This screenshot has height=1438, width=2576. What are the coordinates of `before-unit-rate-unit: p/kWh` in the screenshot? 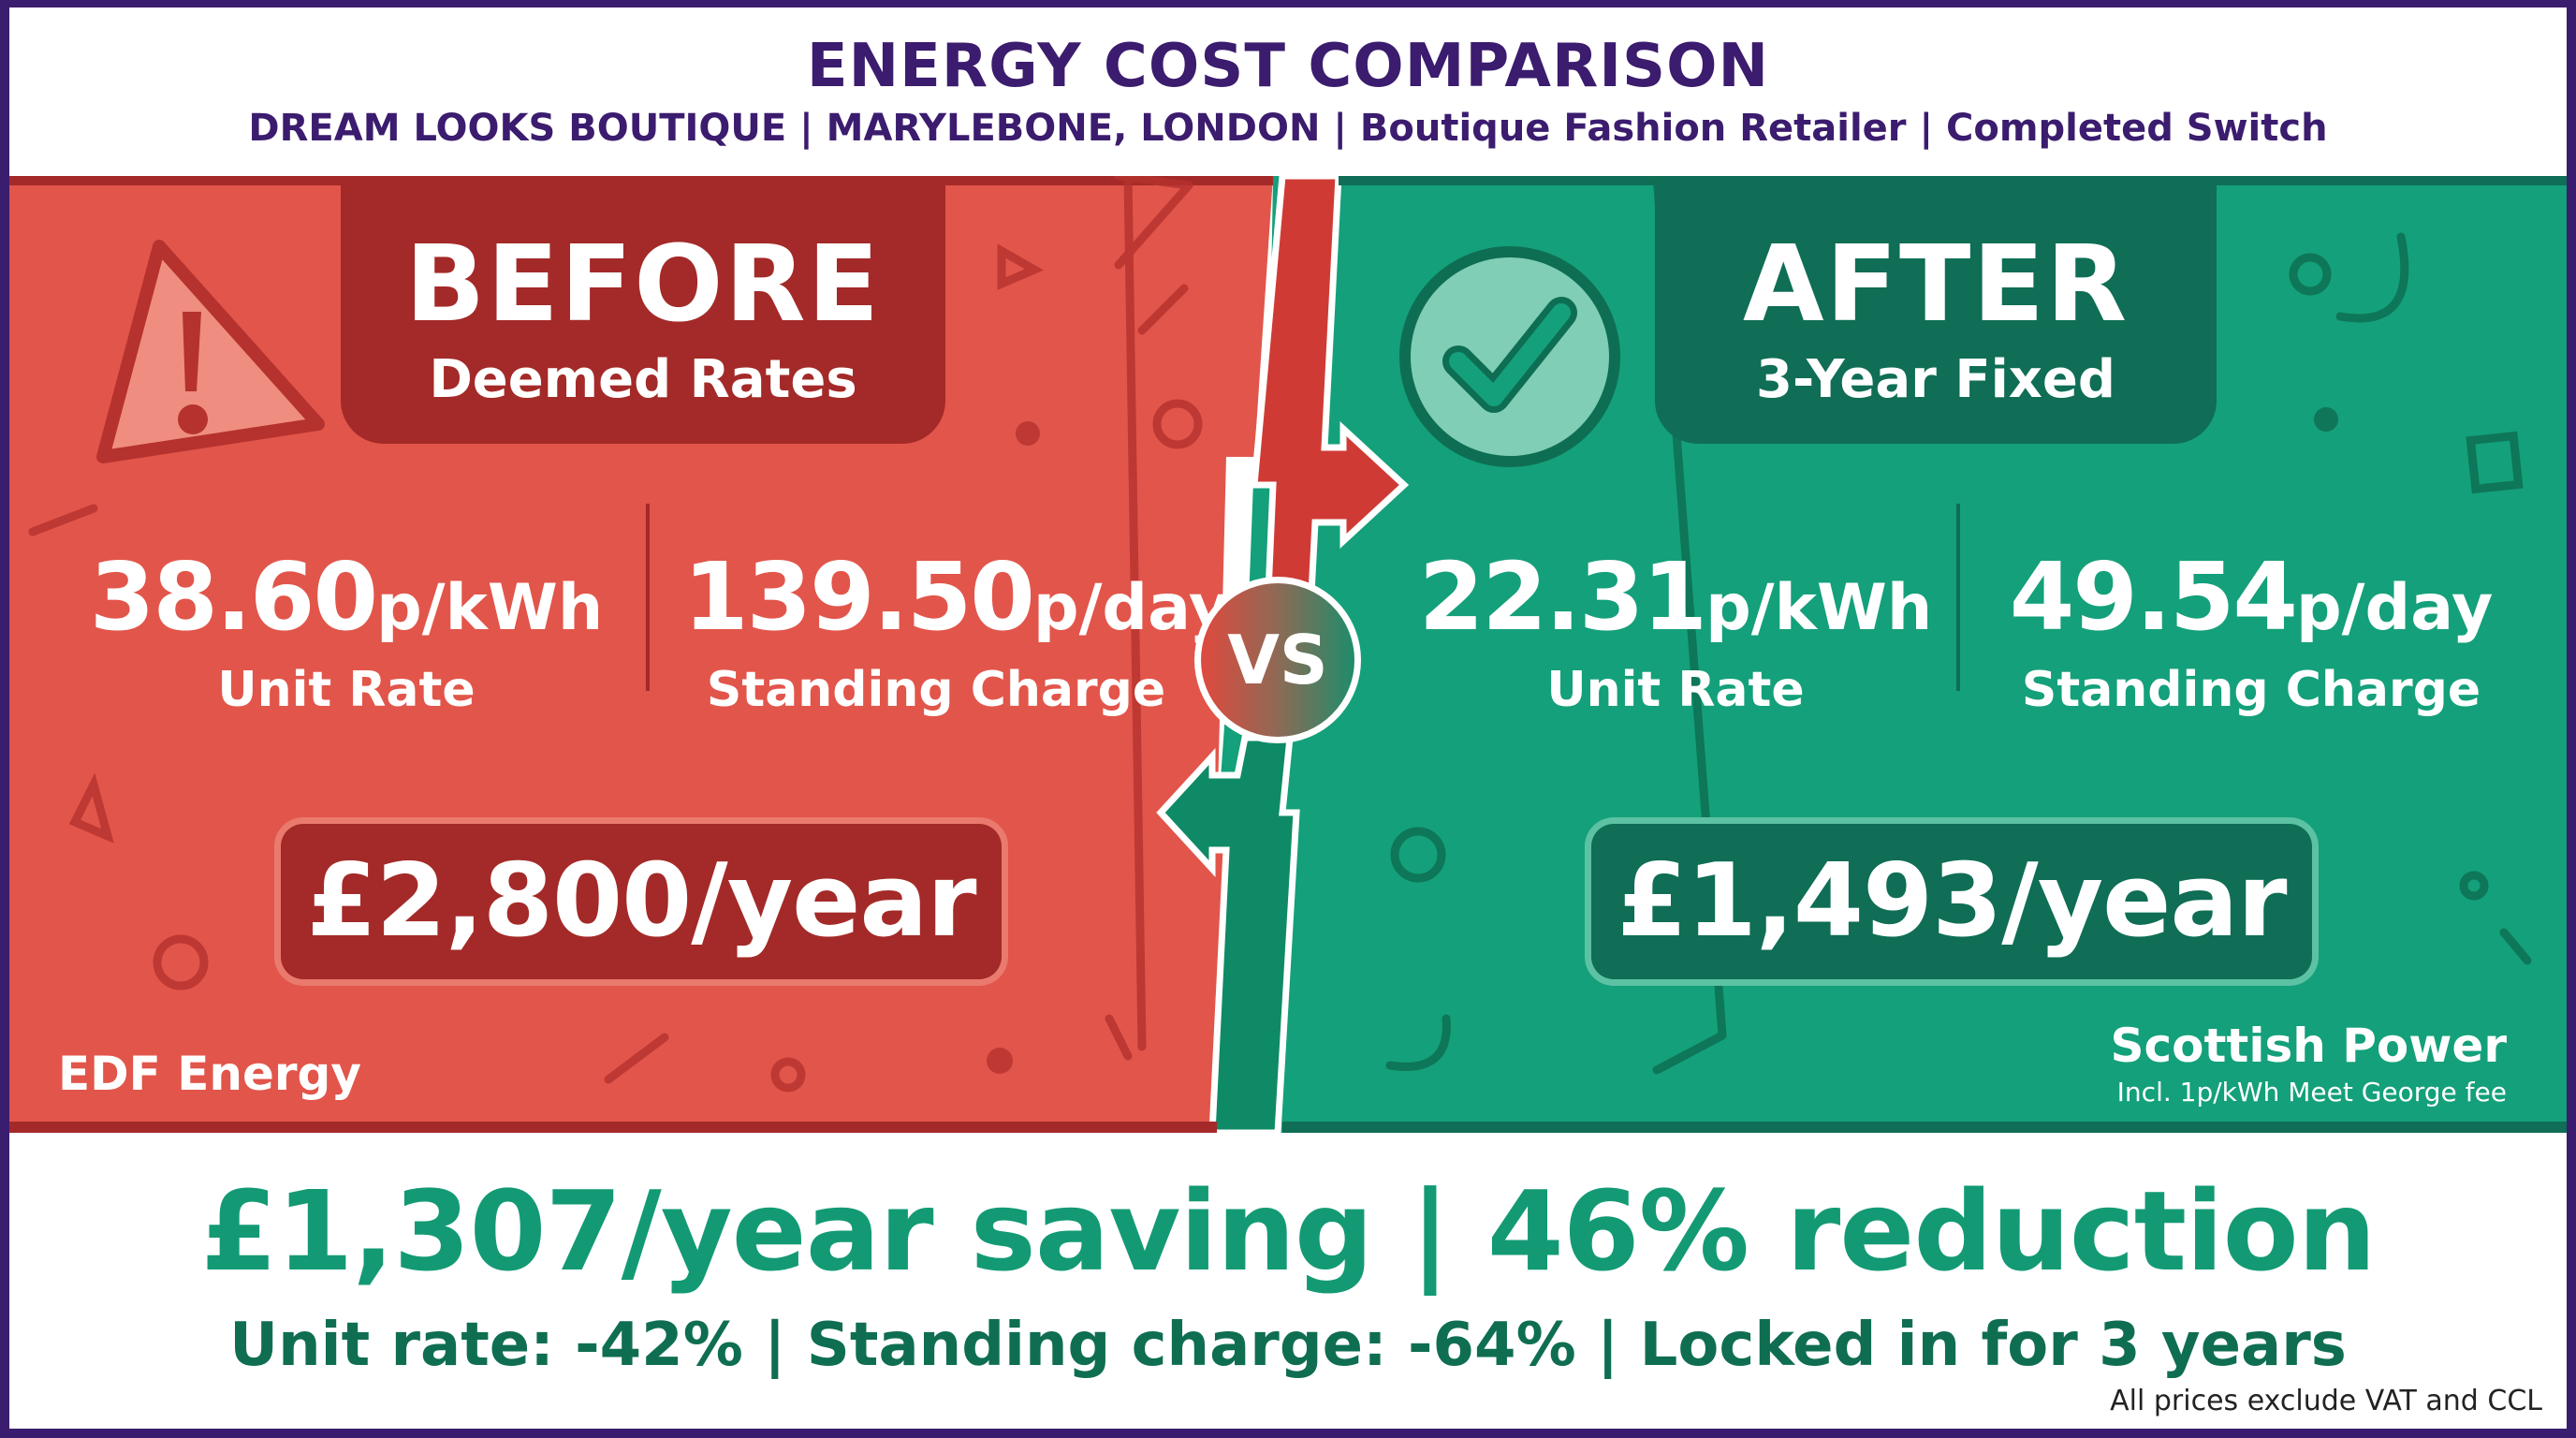 It's located at (490, 608).